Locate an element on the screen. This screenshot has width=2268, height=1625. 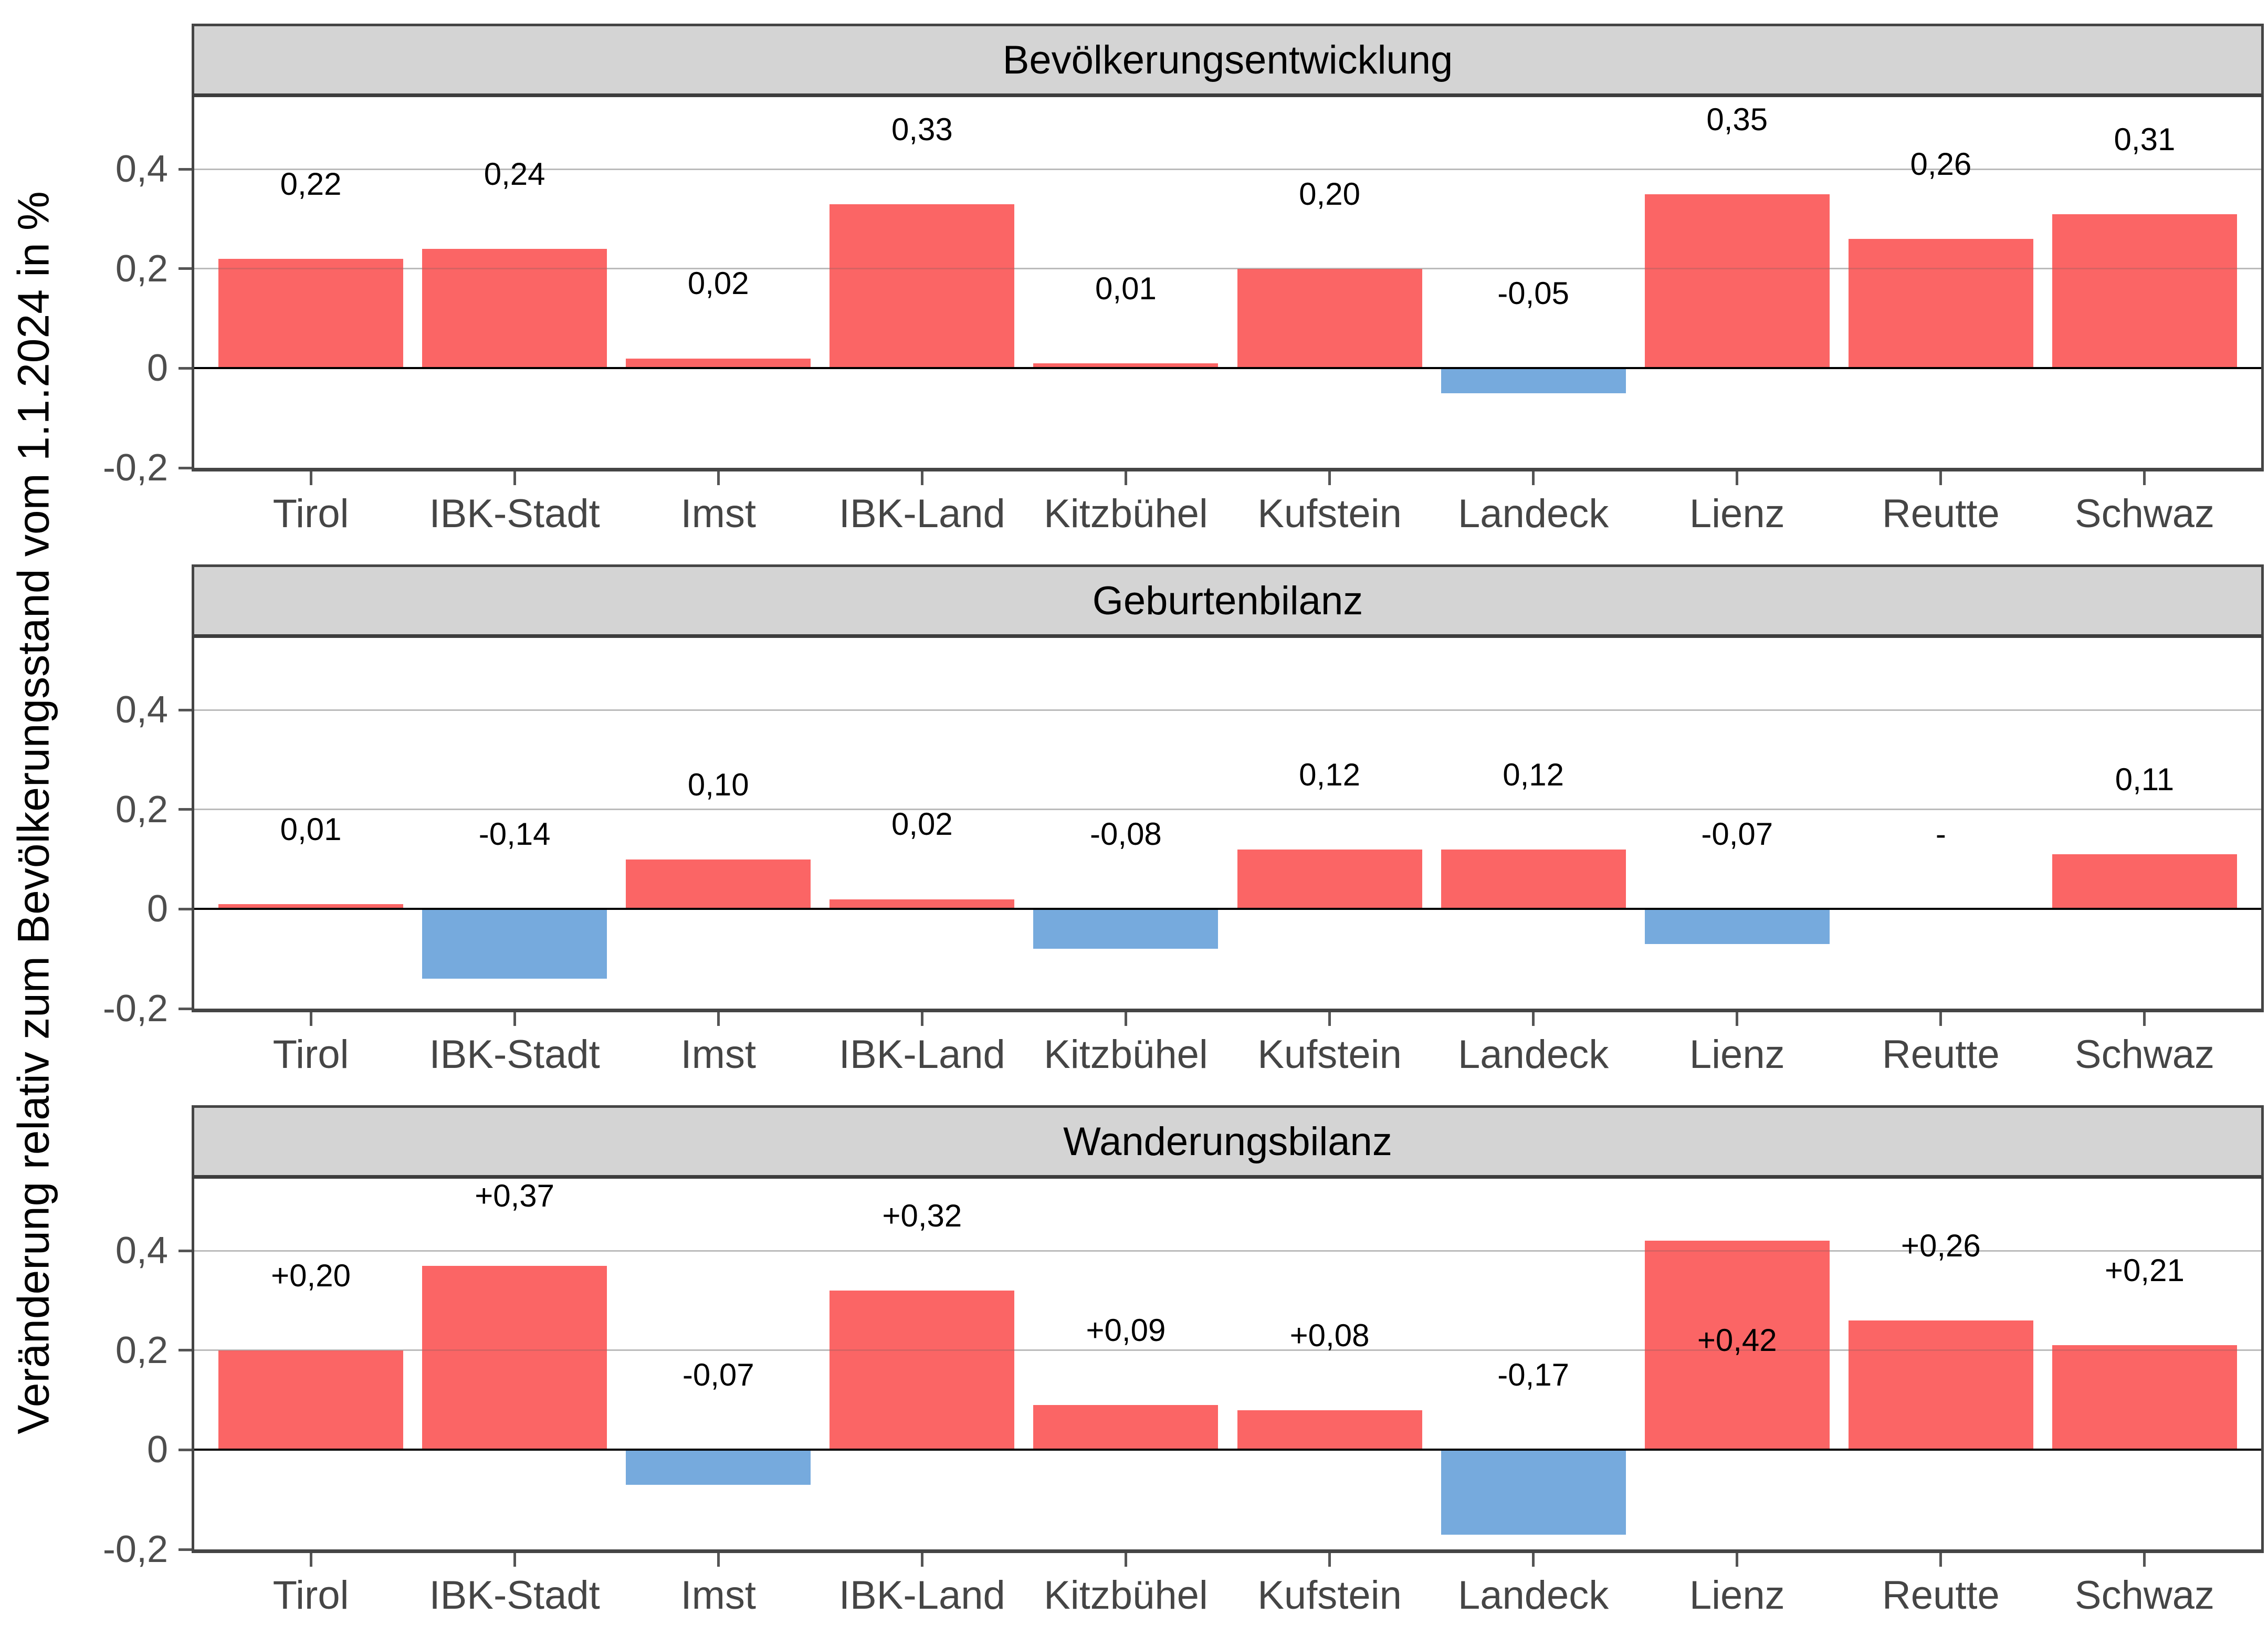
y-axis-tick-label: 0 is located at coordinates (157, 909).